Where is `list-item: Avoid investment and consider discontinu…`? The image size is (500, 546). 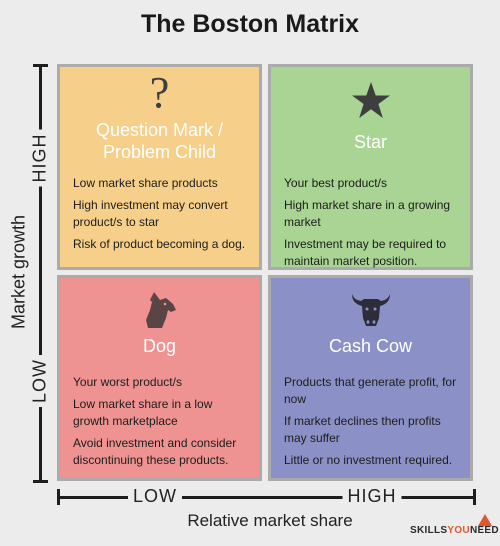 list-item: Avoid investment and consider discontinu… is located at coordinates (155, 451).